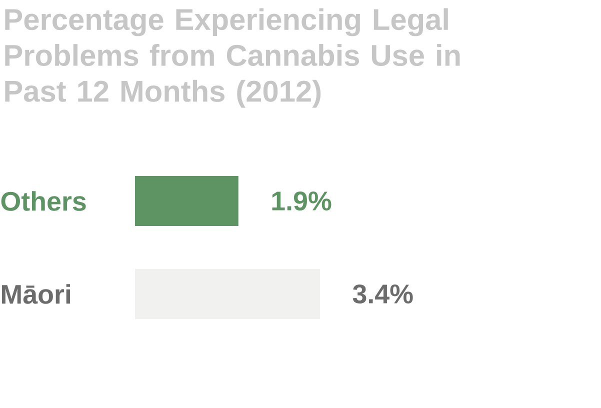 The width and height of the screenshot is (601, 408). I want to click on data-label: 1.9%, so click(302, 201).